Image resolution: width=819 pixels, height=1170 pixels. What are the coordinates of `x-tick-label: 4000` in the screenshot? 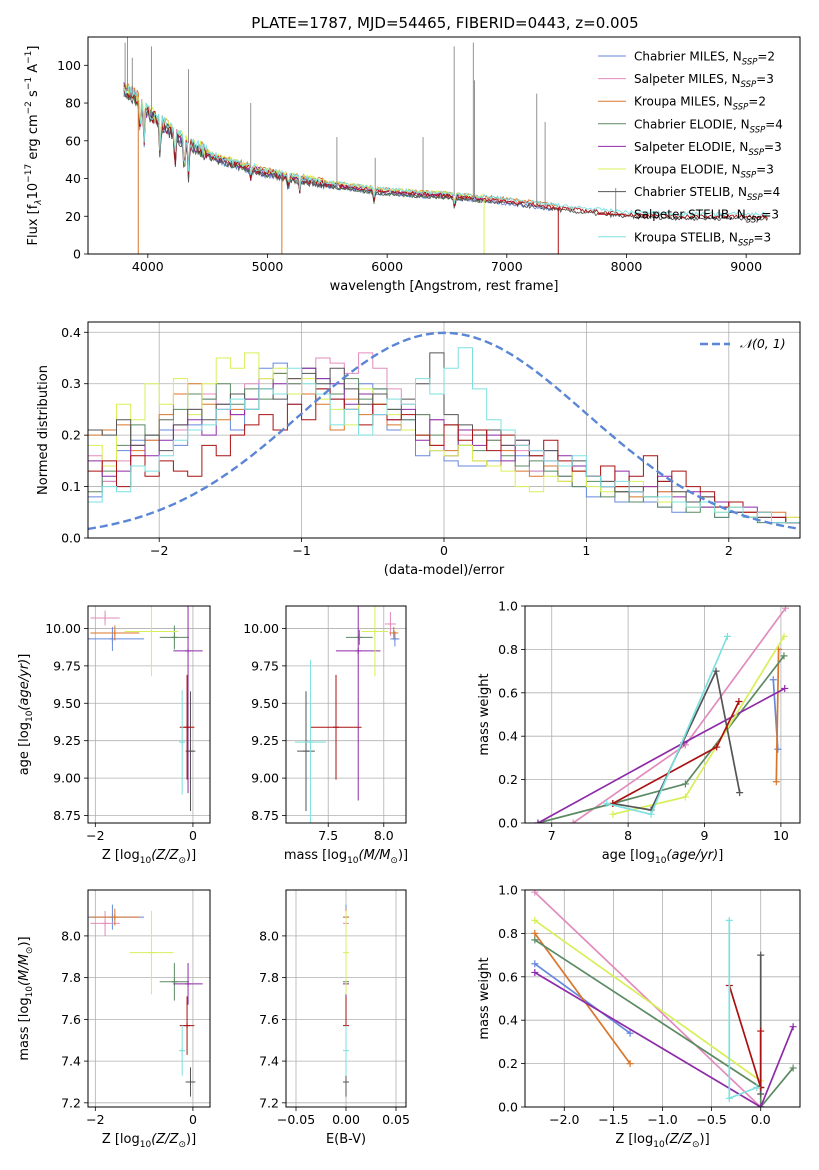 It's located at (148, 266).